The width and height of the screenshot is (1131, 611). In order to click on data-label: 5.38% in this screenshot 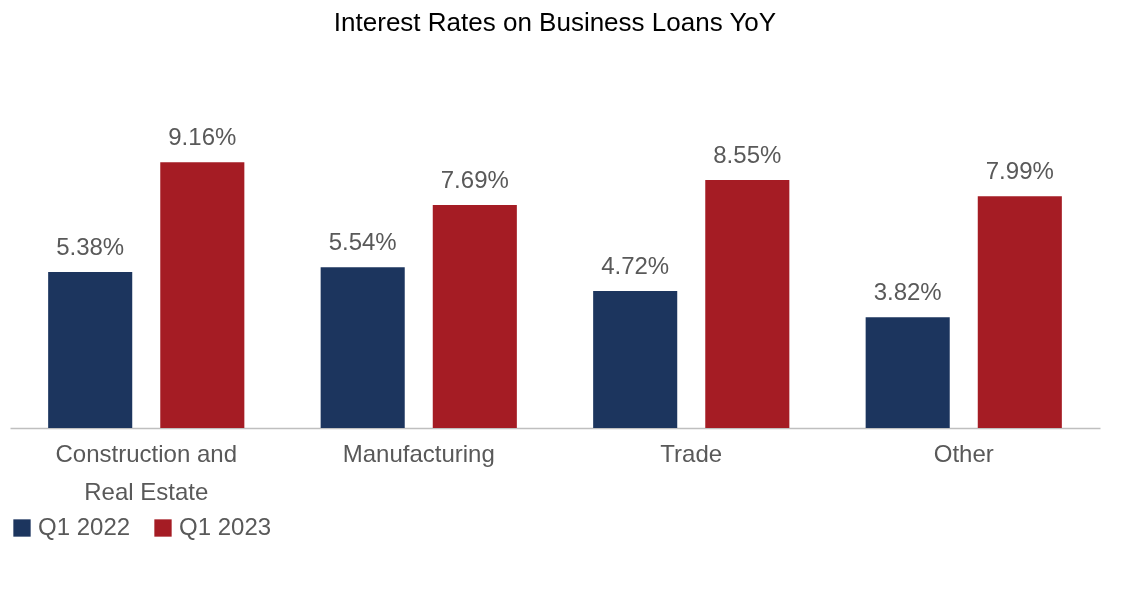, I will do `click(90, 246)`.